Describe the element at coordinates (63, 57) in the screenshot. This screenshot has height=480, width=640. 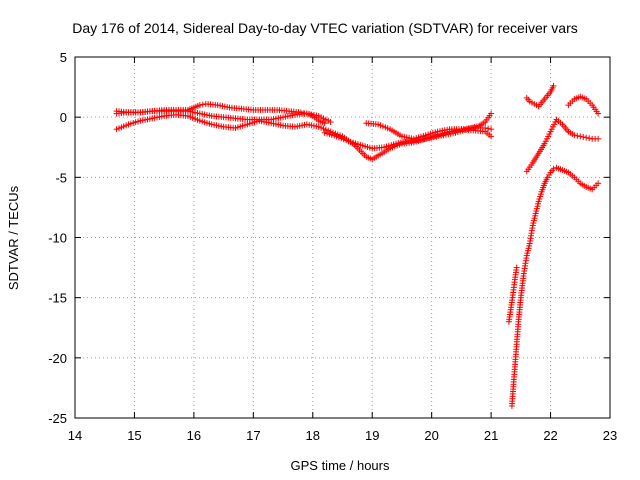
I see `y-tick-label: 5` at that location.